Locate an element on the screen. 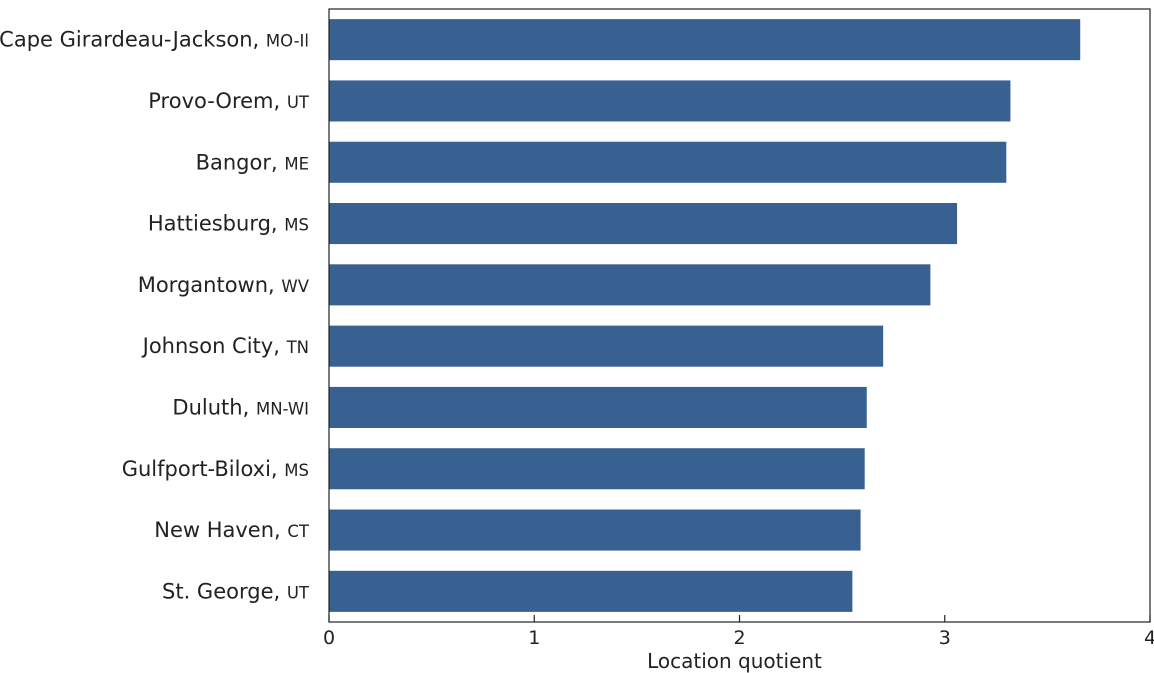 The width and height of the screenshot is (1154, 673). category-name: Johnson City, is located at coordinates (214, 346).